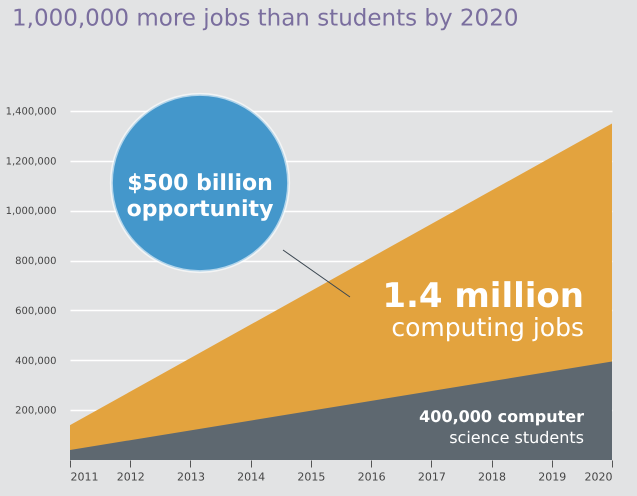  I want to click on x-tick-label: 2019, so click(552, 477).